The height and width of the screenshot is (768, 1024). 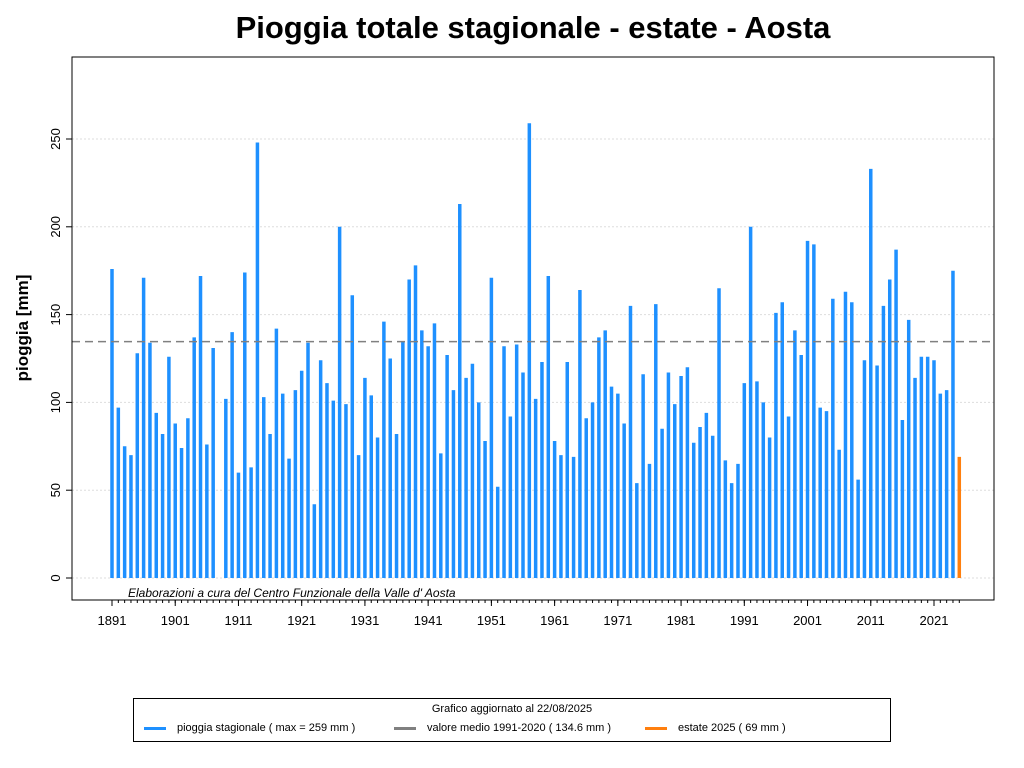 What do you see at coordinates (55, 577) in the screenshot?
I see `y-tick-label: 0` at bounding box center [55, 577].